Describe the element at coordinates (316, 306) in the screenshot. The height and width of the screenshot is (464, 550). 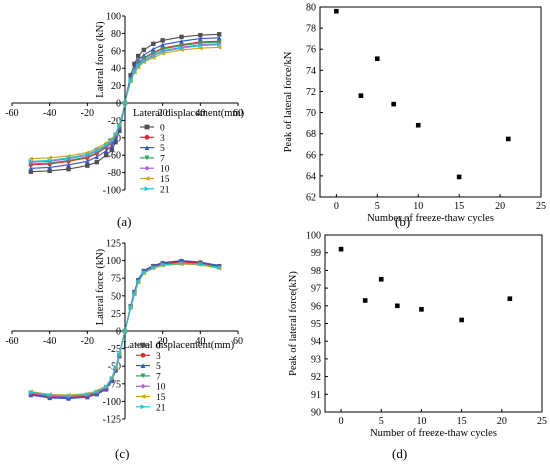
I see `y-tick-label: 96` at that location.